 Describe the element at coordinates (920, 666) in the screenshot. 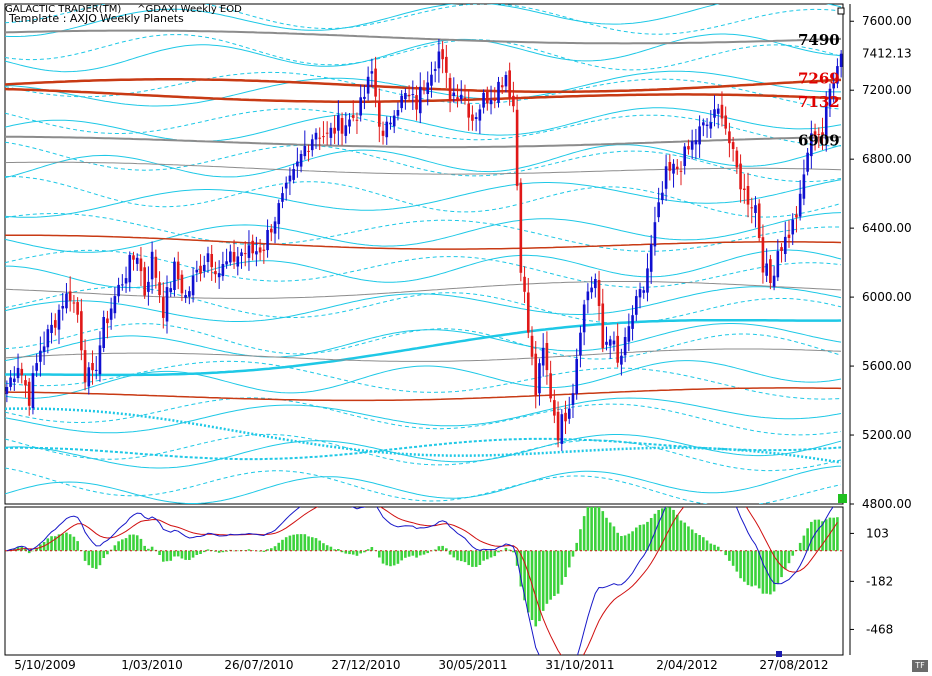

I see `tf-badge: TF` at that location.